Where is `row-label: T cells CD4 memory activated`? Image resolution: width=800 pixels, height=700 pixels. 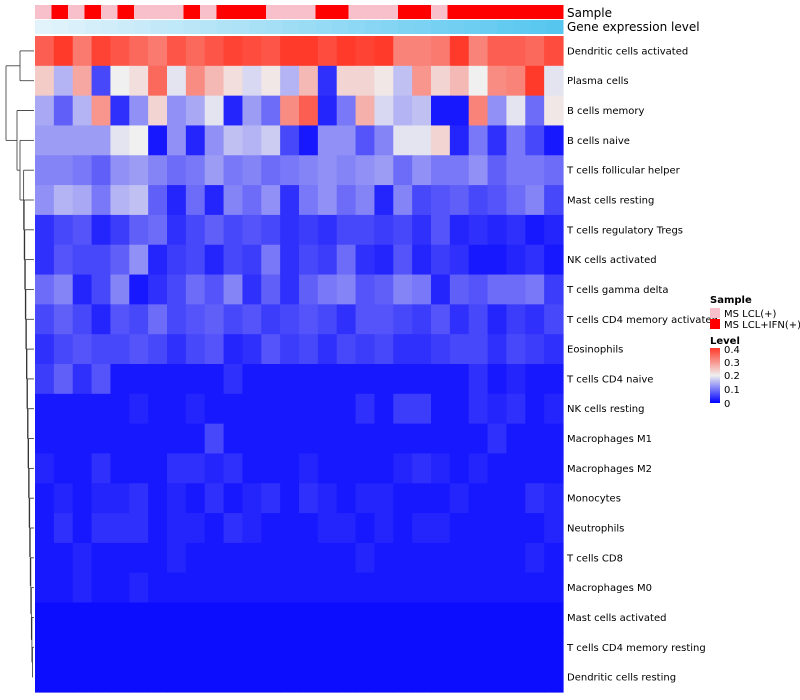
row-label: T cells CD4 memory activated is located at coordinates (642, 320).